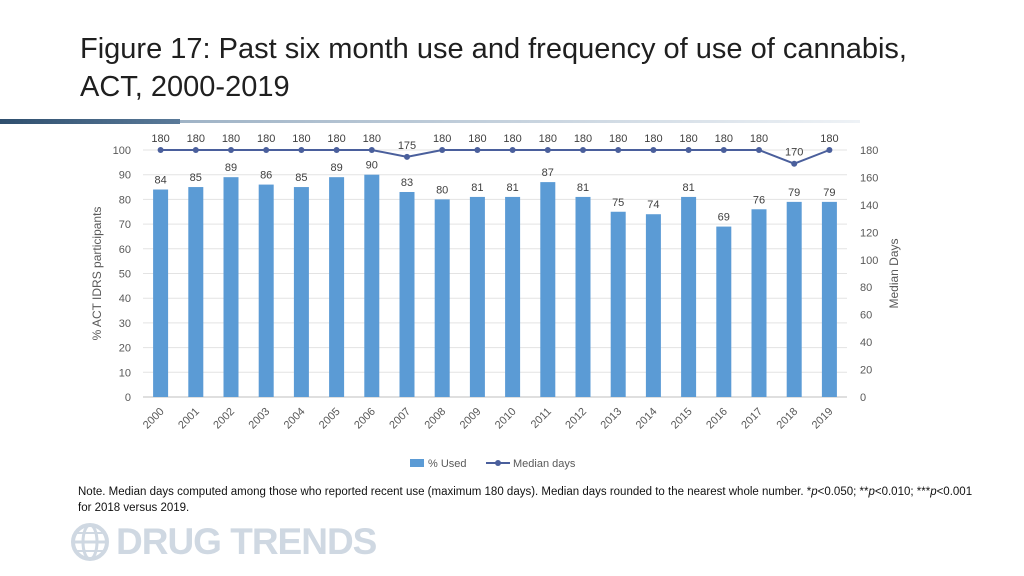 The height and width of the screenshot is (576, 1024). I want to click on legend-label-used: % Used, so click(447, 464).